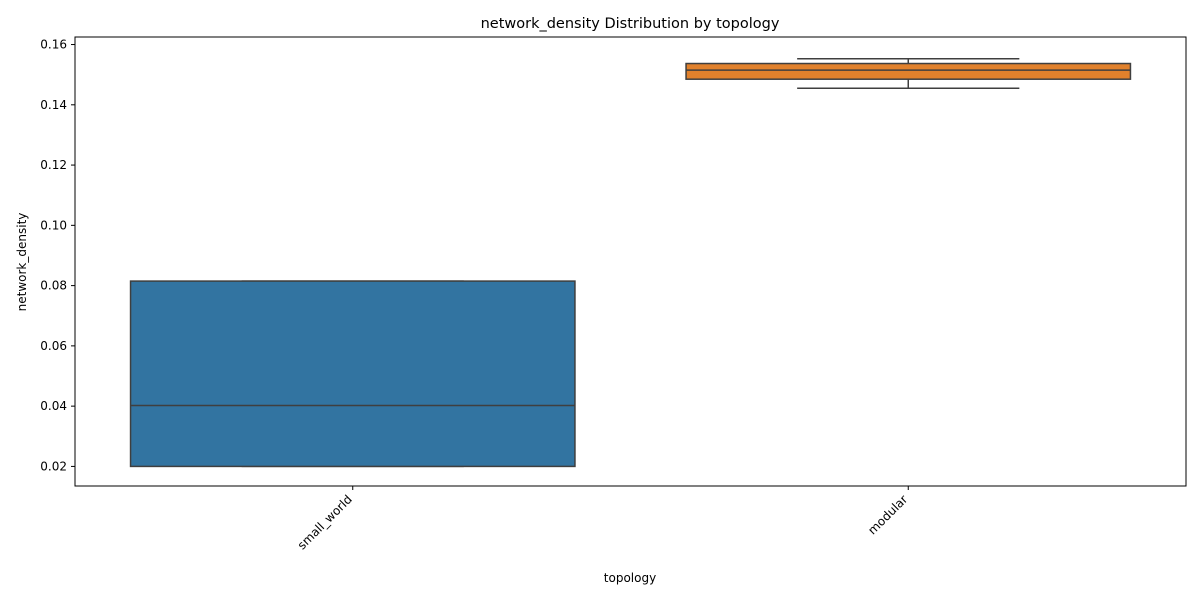 This screenshot has width=1200, height=600. What do you see at coordinates (53, 406) in the screenshot?
I see `y-tick-label: 0.04` at bounding box center [53, 406].